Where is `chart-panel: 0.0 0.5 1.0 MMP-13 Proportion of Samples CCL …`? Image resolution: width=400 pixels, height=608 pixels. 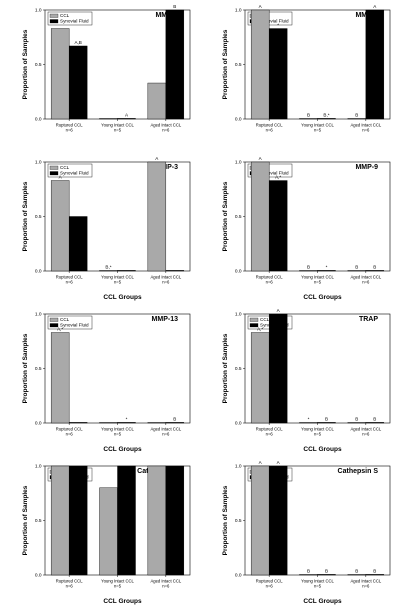 chart-panel: 0.0 0.5 1.0 MMP-13 Proportion of Samples CCL … is located at coordinates (100, 380).